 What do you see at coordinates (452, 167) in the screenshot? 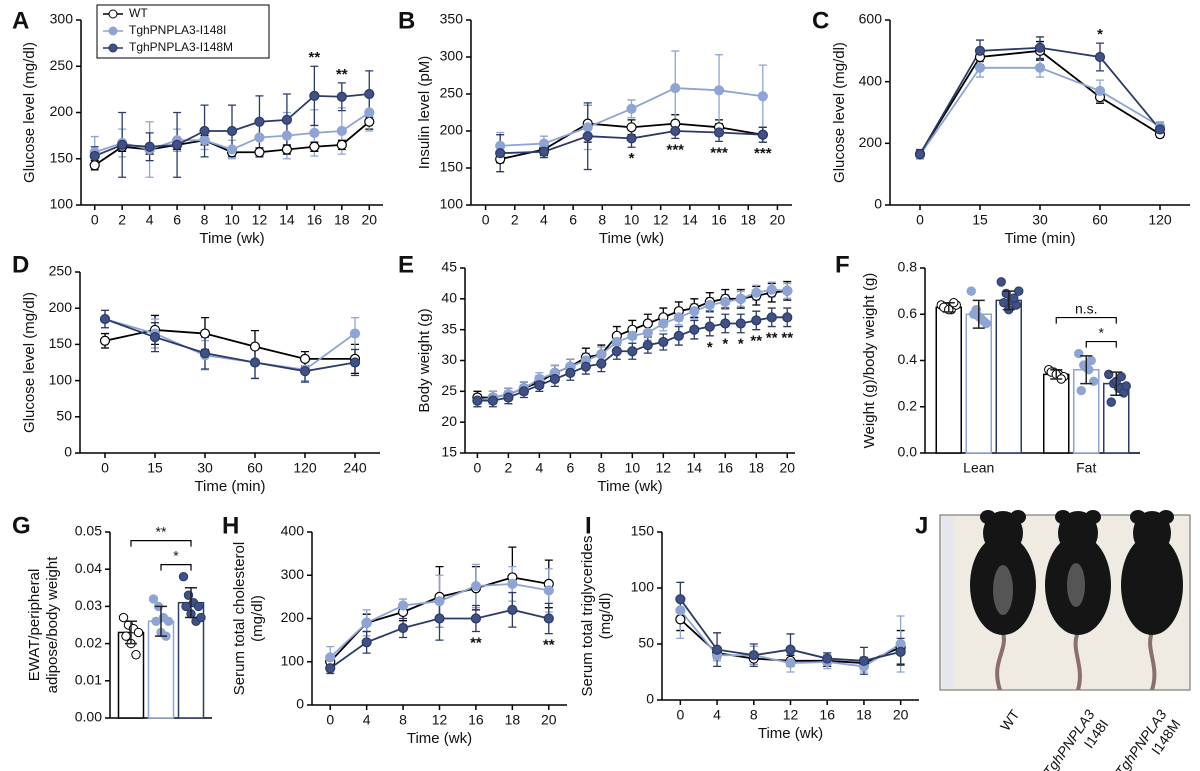
I see `y-tick-label: 150` at bounding box center [452, 167].